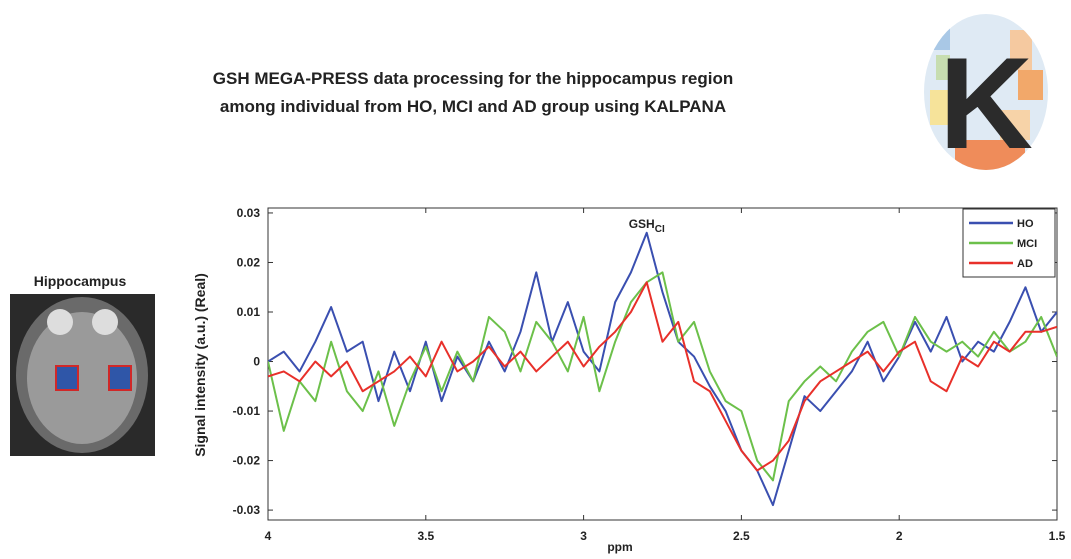  I want to click on legend-label: HO, so click(1025, 224).